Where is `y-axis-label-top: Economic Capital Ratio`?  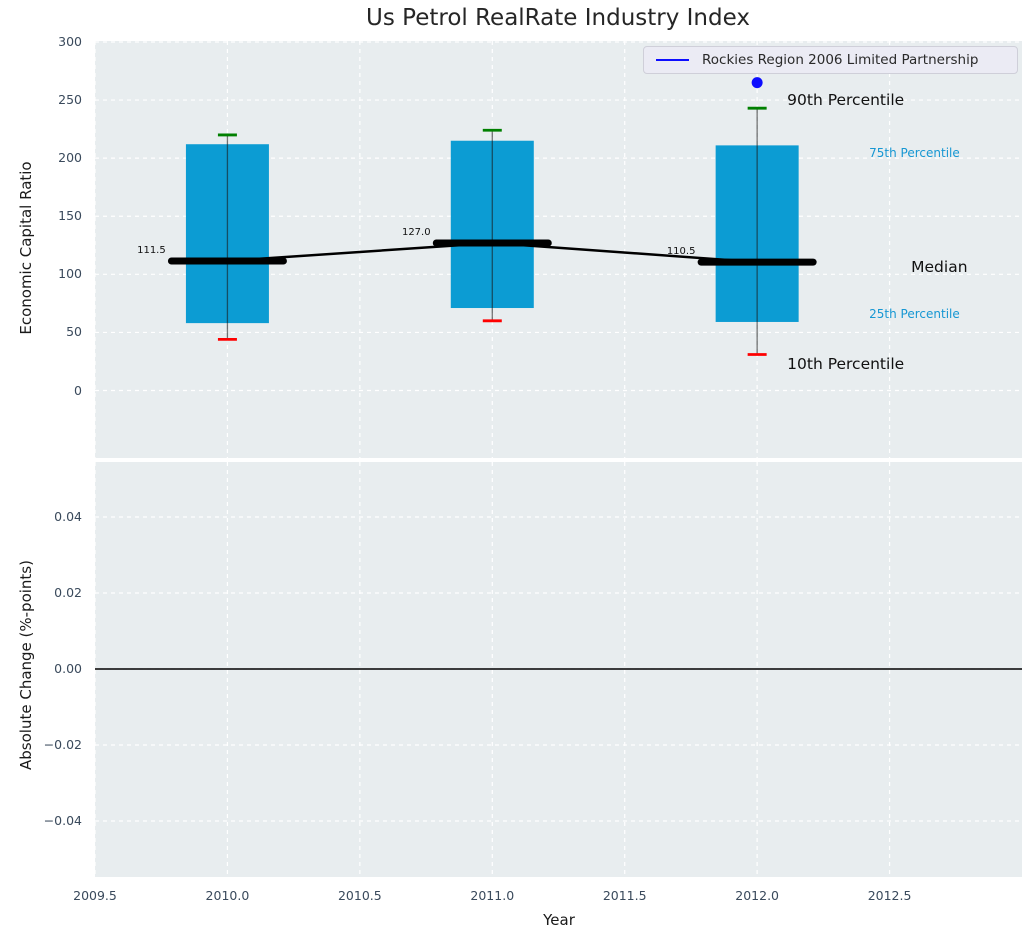
y-axis-label-top: Economic Capital Ratio is located at coordinates (26, 248).